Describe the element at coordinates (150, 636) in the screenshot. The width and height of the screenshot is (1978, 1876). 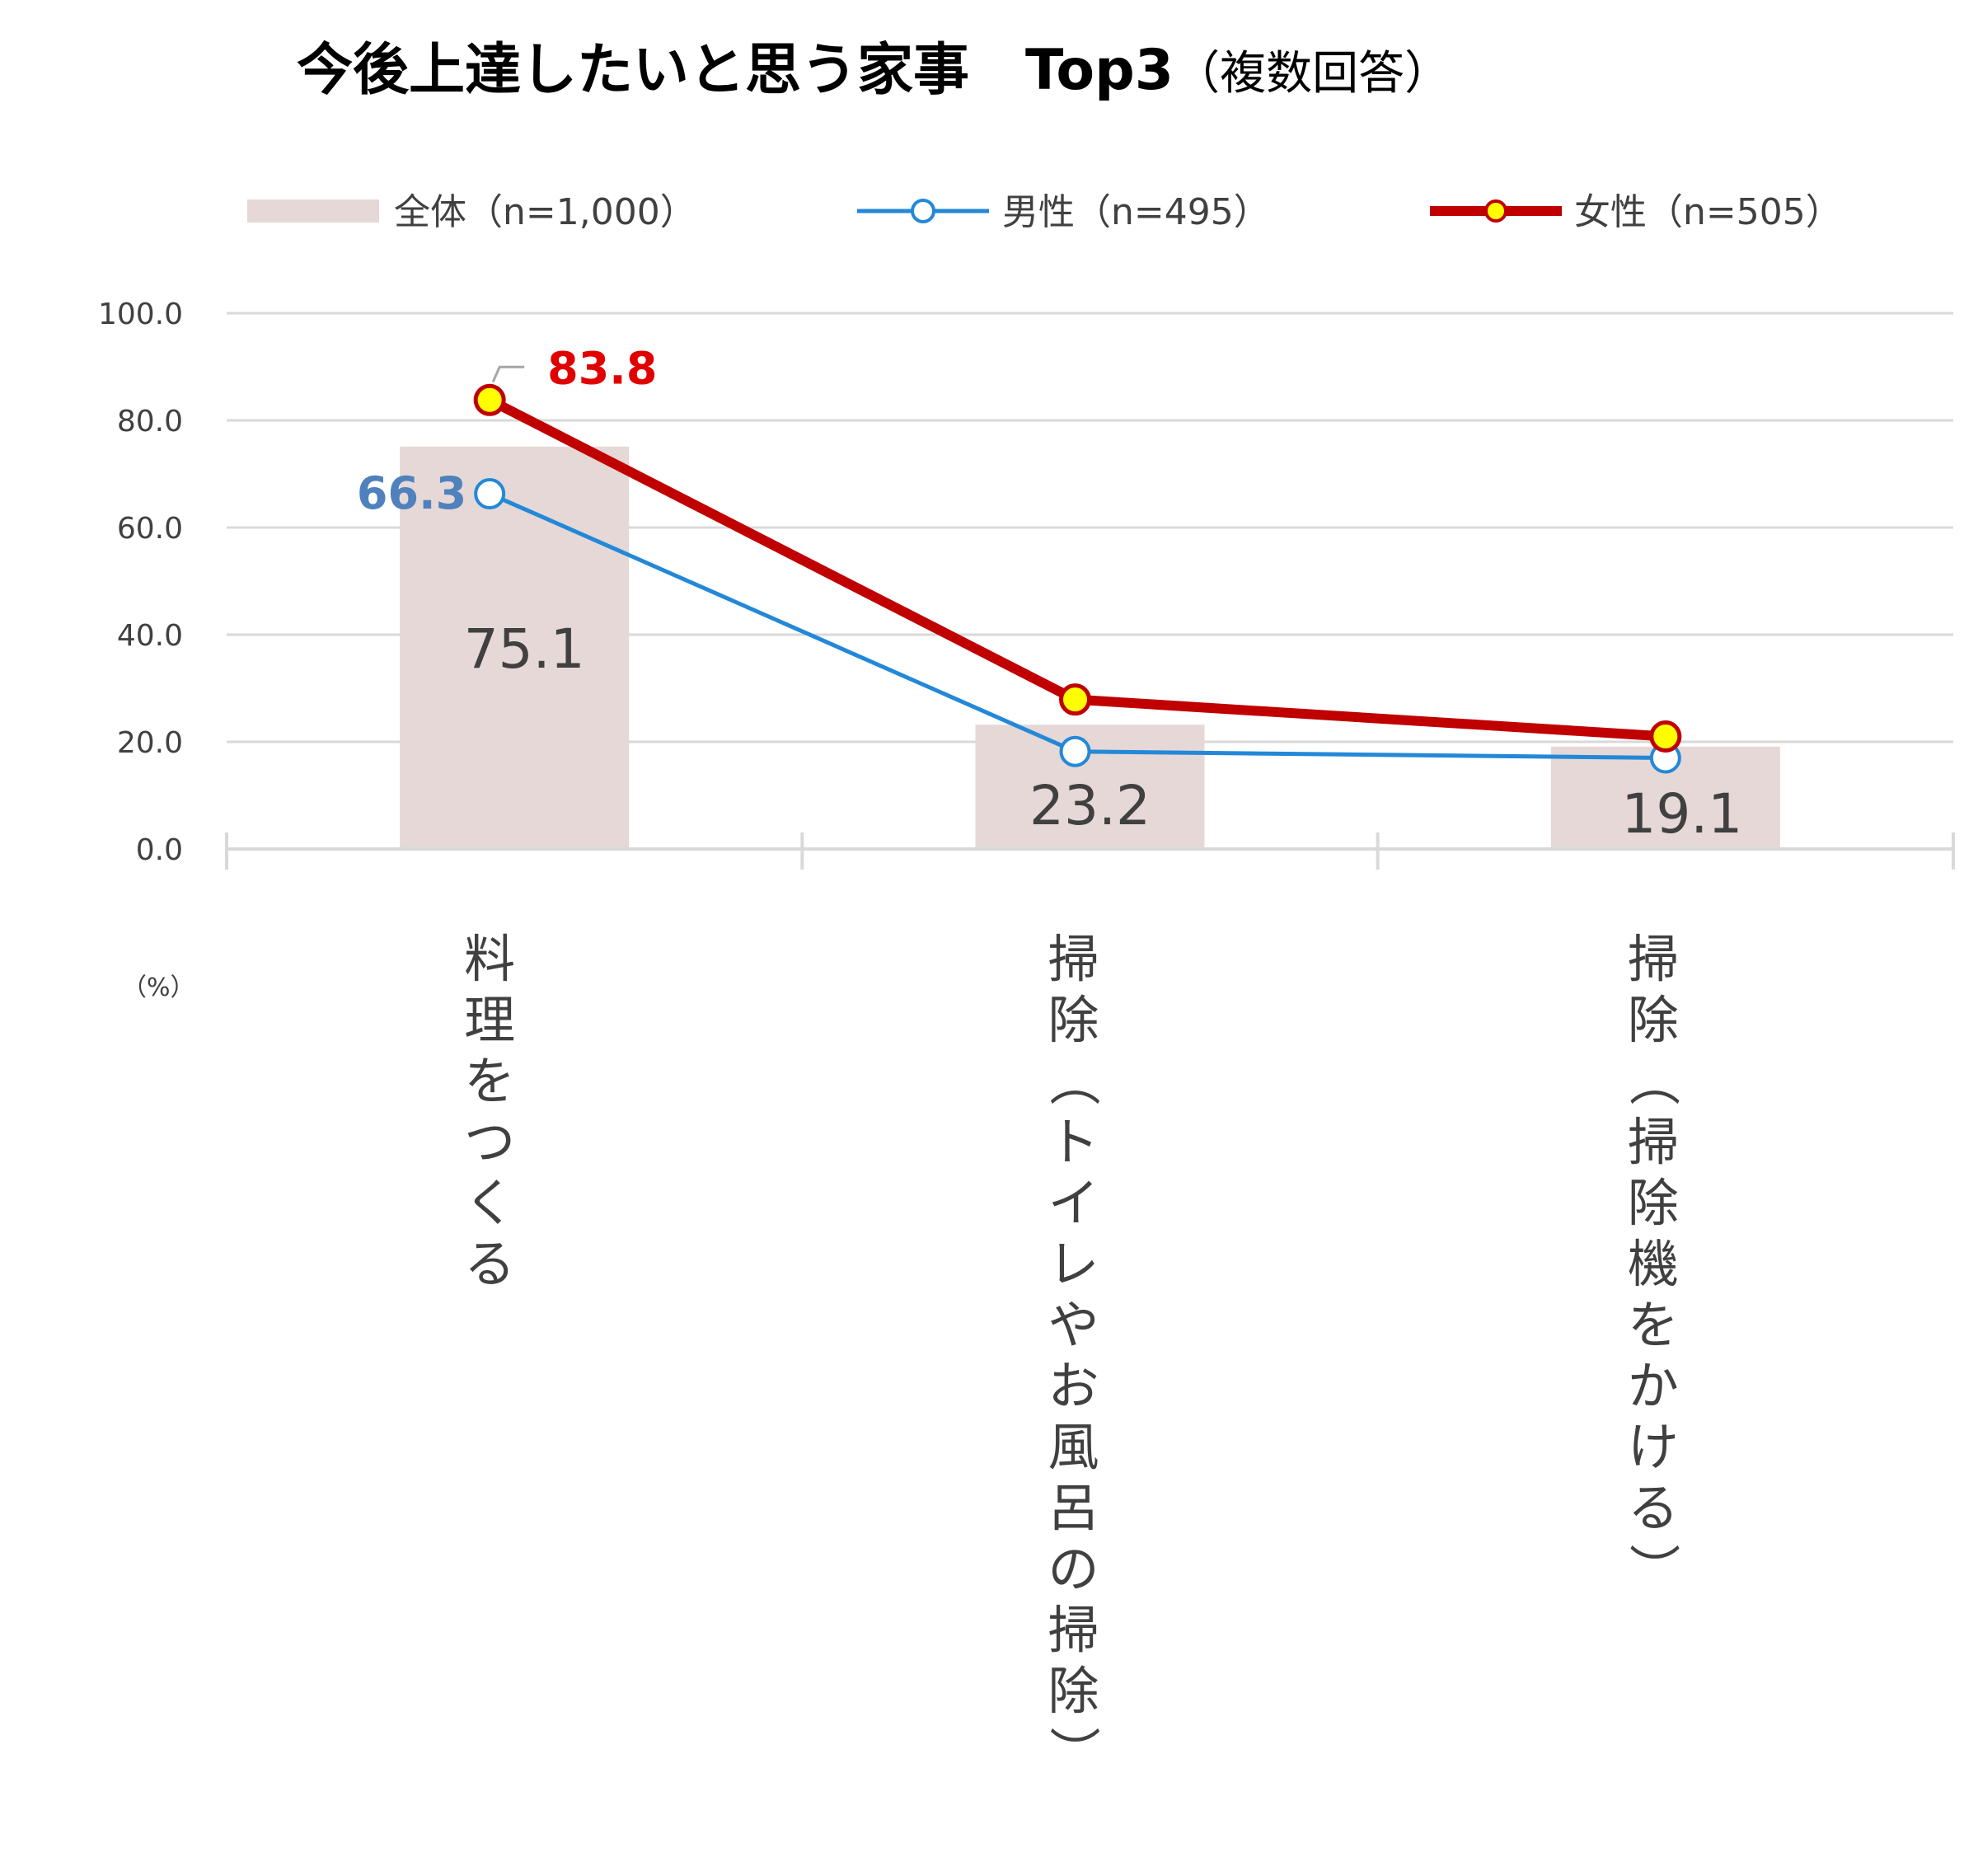
I see `y-tick-label: 40.0` at that location.